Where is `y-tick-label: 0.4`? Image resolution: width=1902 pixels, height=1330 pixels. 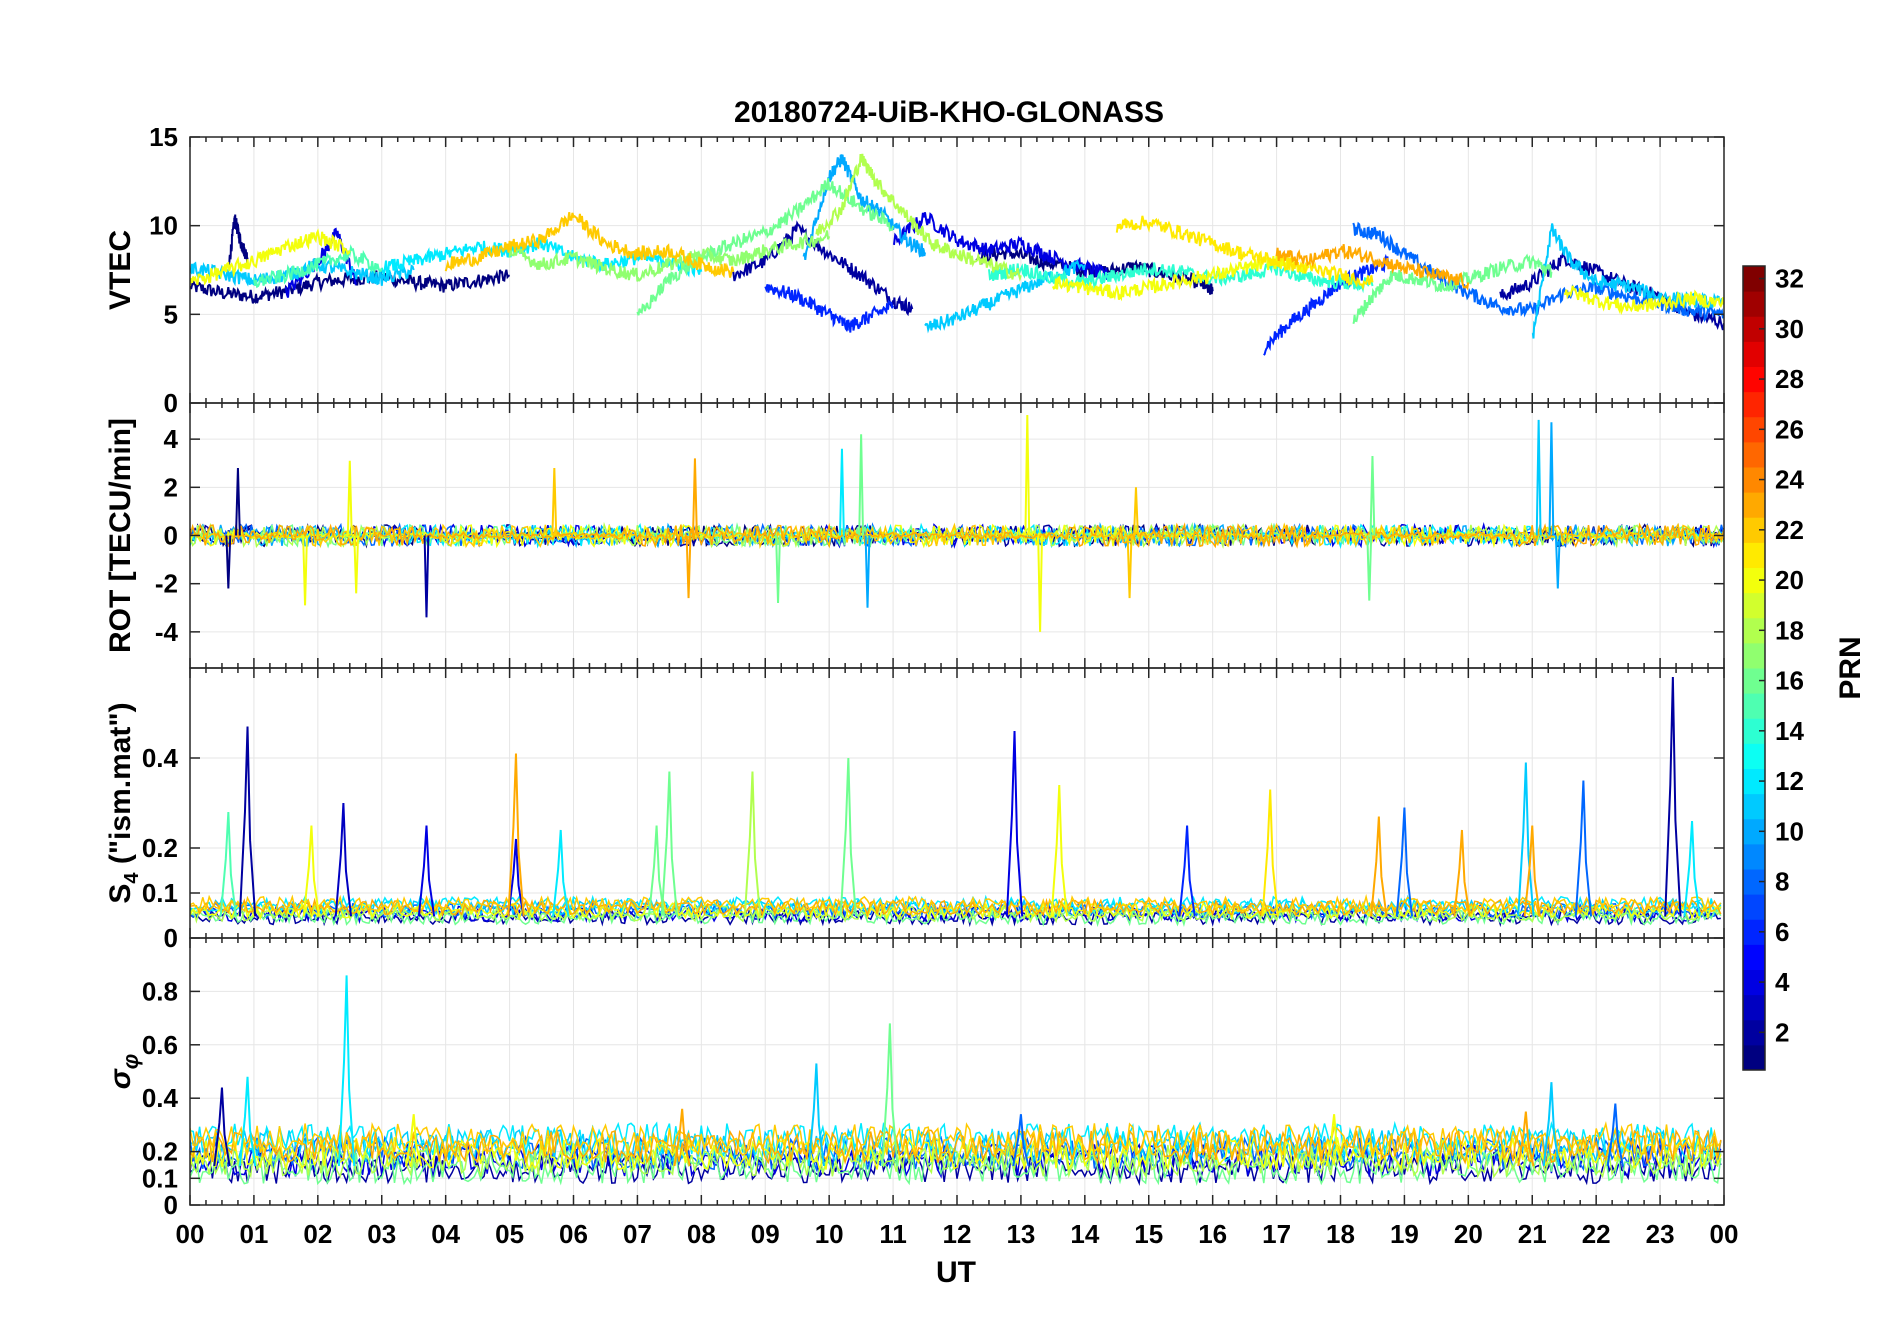
y-tick-label: 0.4 is located at coordinates (160, 1098).